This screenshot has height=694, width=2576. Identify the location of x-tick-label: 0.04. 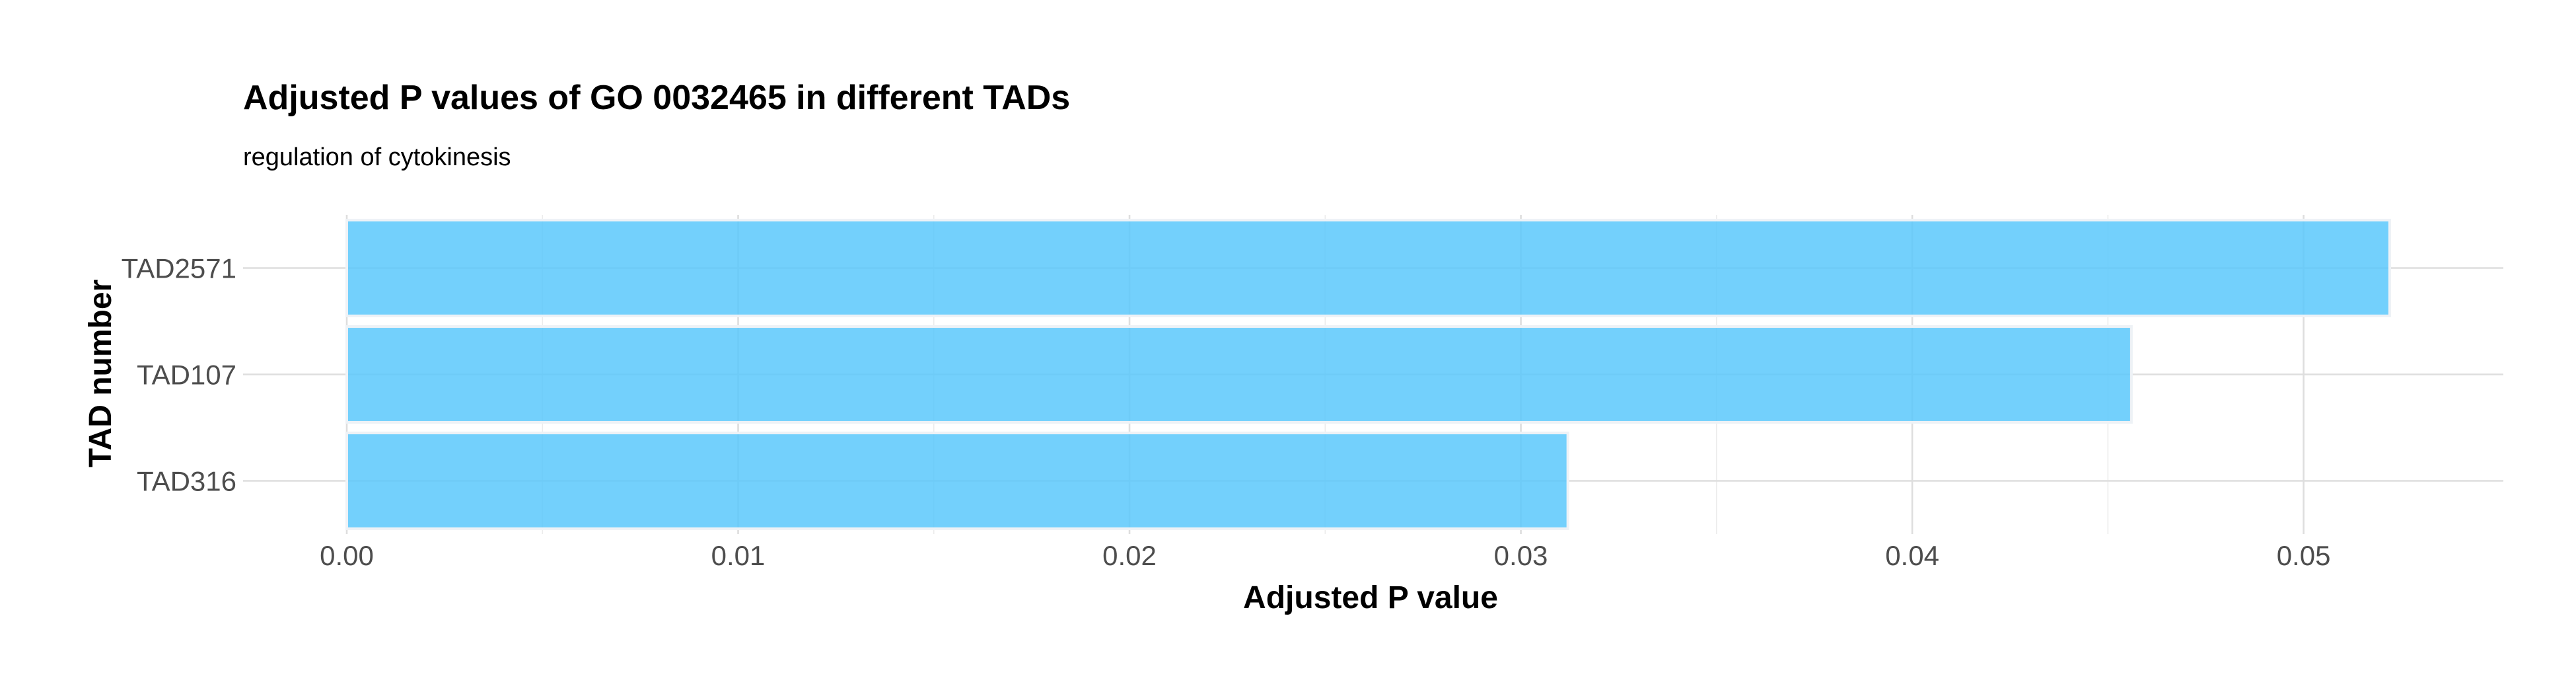
(1912, 555).